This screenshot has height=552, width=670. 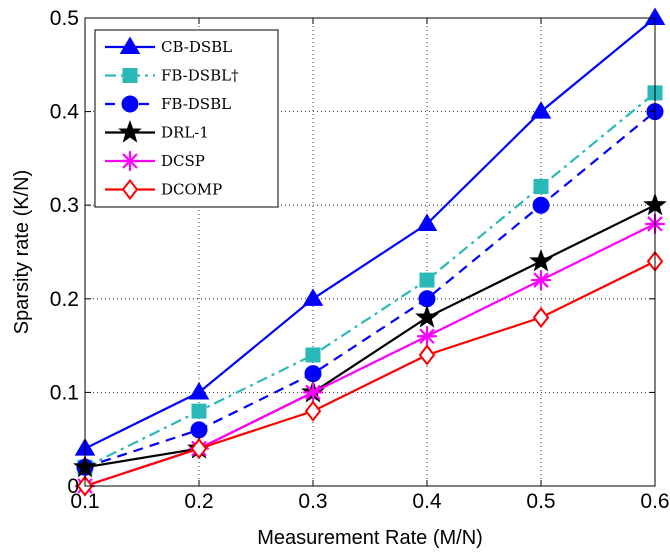 What do you see at coordinates (65, 112) in the screenshot?
I see `y-tick-label: 0.4` at bounding box center [65, 112].